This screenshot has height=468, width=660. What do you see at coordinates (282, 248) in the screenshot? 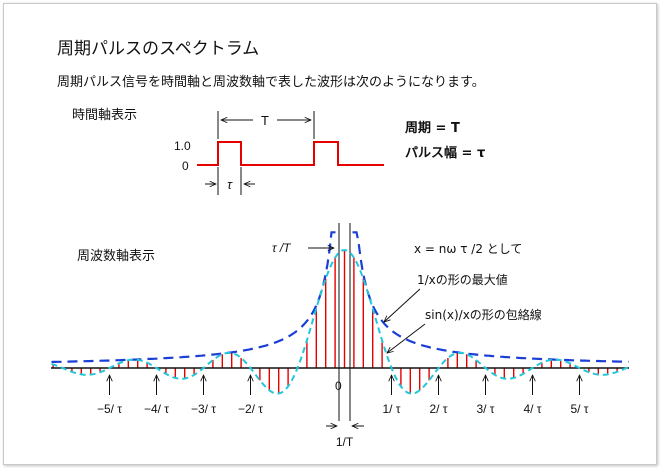
I see `peak-label: τ /T` at bounding box center [282, 248].